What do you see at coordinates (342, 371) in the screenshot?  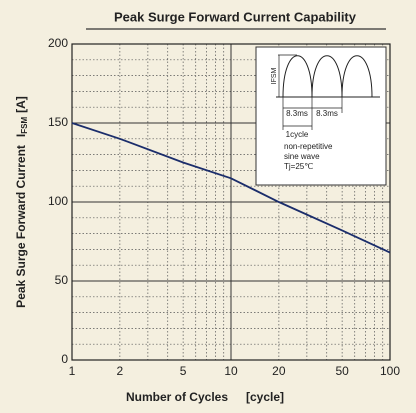 I see `x-tick-label: 50` at bounding box center [342, 371].